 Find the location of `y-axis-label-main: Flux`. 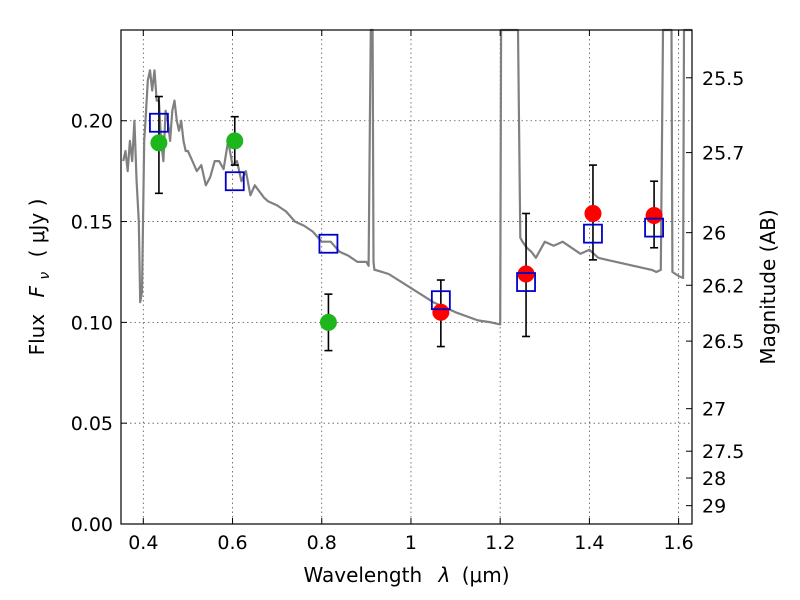

y-axis-label-main: Flux is located at coordinates (37, 335).